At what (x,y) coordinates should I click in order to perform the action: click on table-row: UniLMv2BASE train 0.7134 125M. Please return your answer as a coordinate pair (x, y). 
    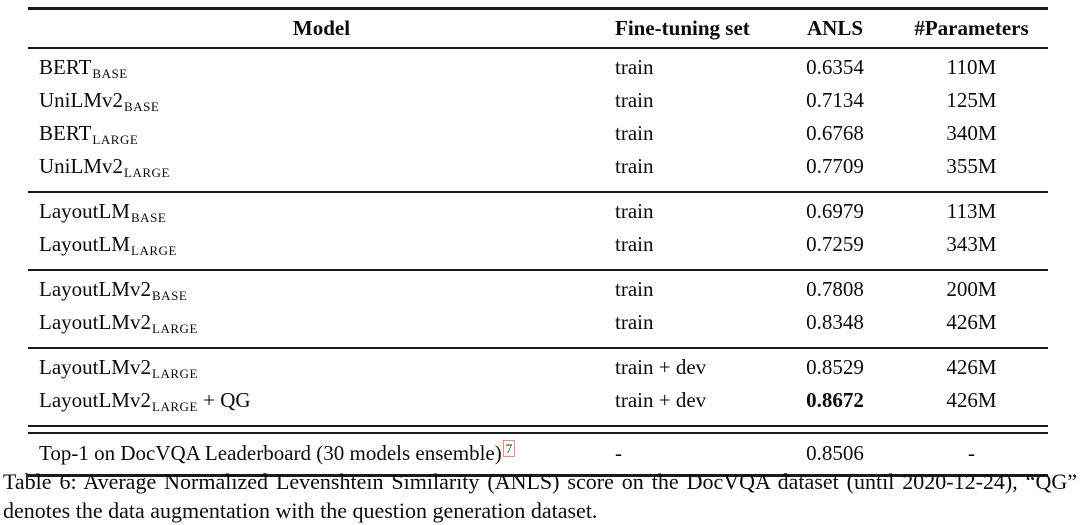
    Looking at the image, I should click on (538, 103).